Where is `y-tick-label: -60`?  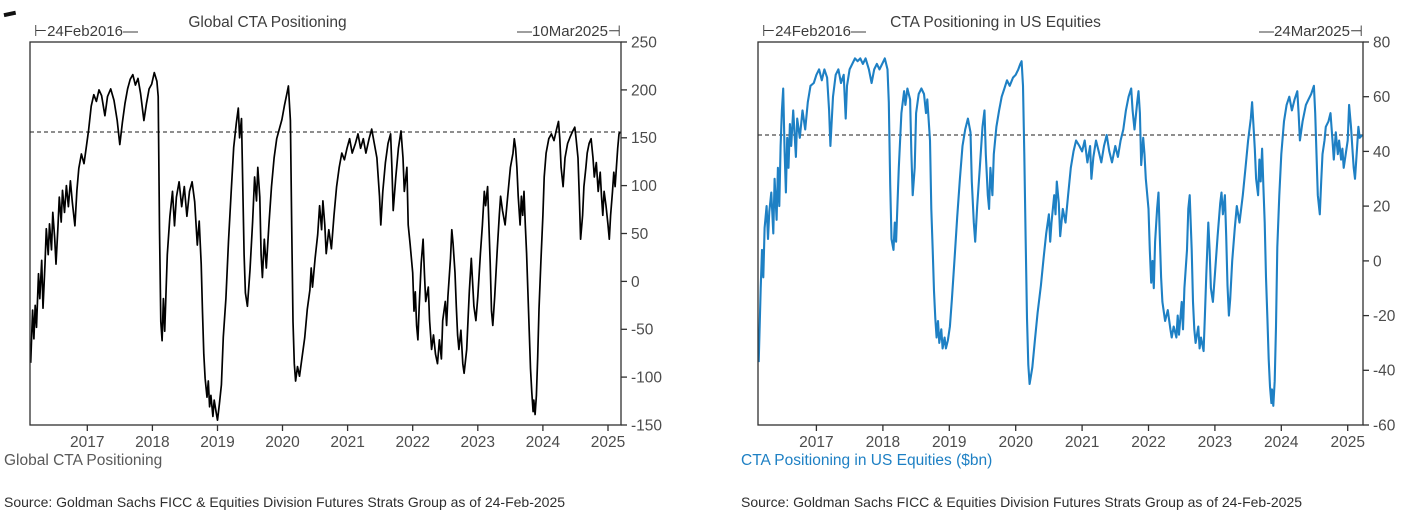
y-tick-label: -60 is located at coordinates (1384, 425).